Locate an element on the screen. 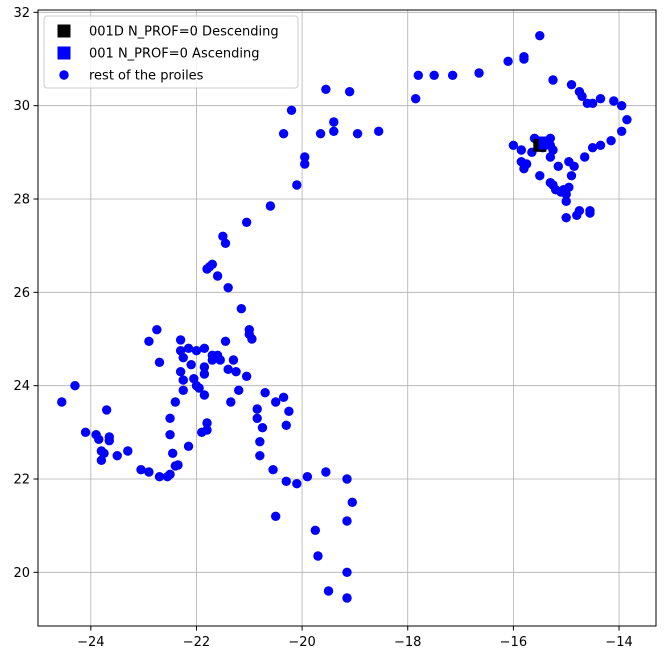 The height and width of the screenshot is (661, 667). legend-label: 001D N_PROF=0 Descending is located at coordinates (184, 32).